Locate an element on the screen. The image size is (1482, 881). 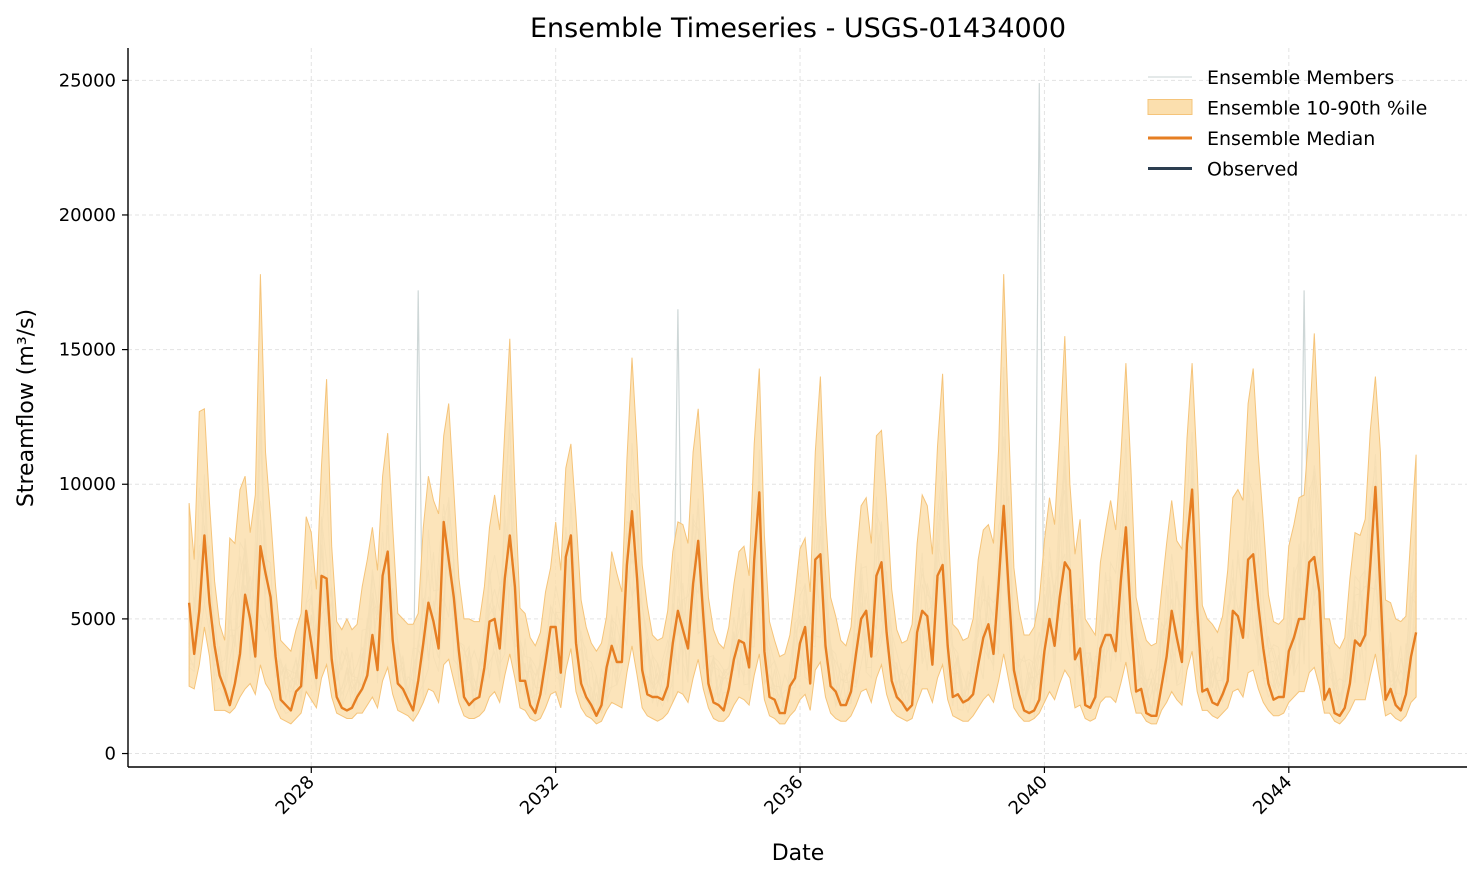
legend-item: Ensemble Median is located at coordinates (1261, 139).